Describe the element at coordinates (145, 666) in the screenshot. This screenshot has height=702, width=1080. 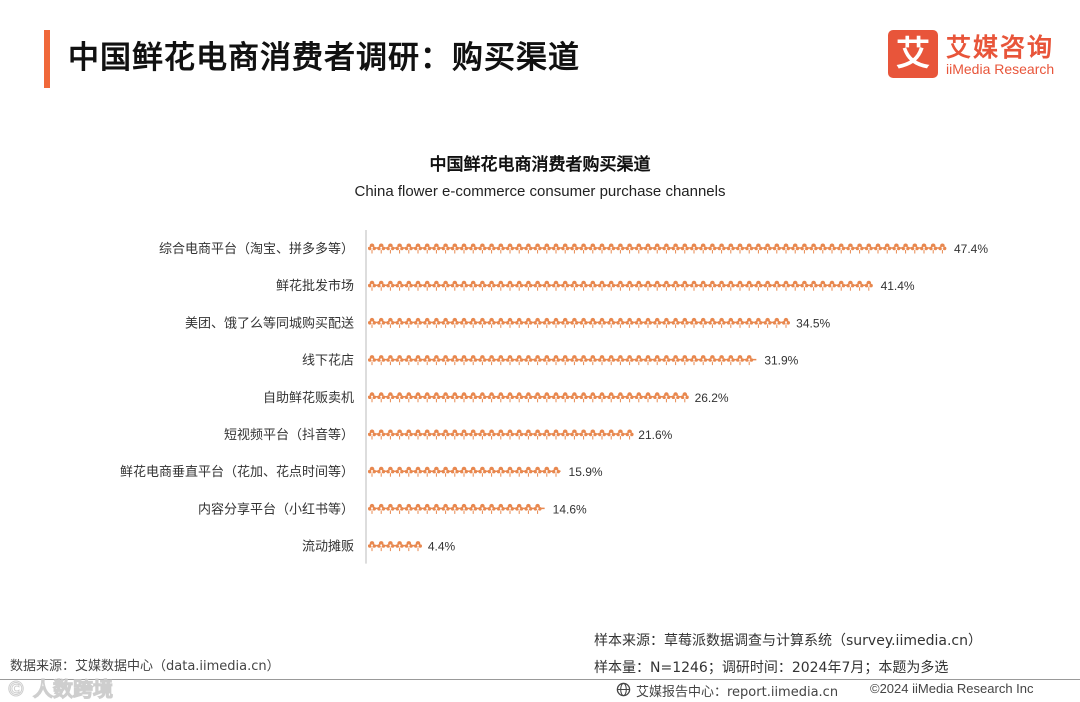
I see `data-source: 数据来源：艾媒数据中心（data.iimedia.cn）` at that location.